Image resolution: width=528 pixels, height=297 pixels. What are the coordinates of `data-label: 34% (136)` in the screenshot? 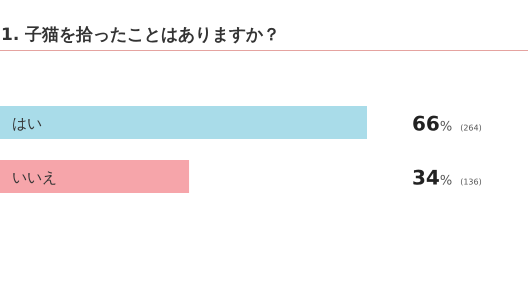 It's located at (447, 178).